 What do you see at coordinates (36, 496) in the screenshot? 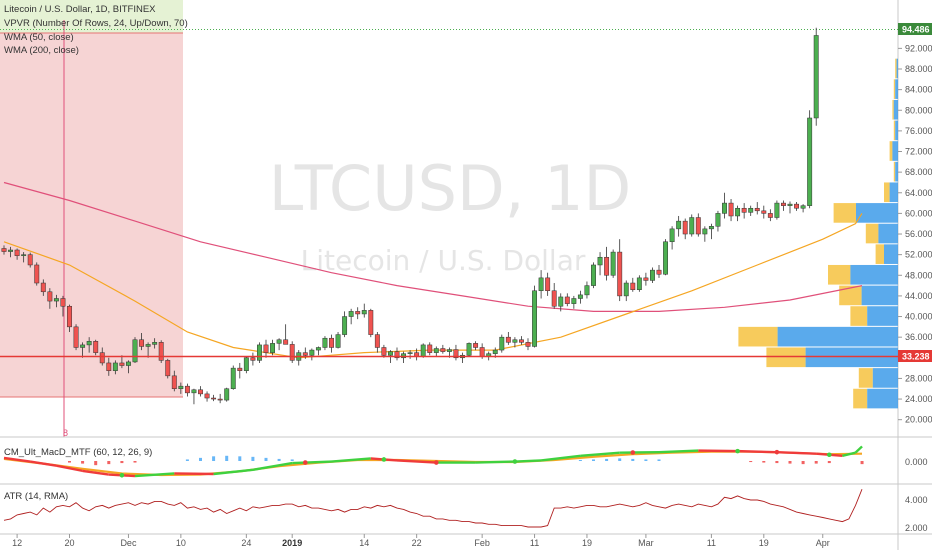
I see `atr-label: ATR (14, RMA)` at bounding box center [36, 496].